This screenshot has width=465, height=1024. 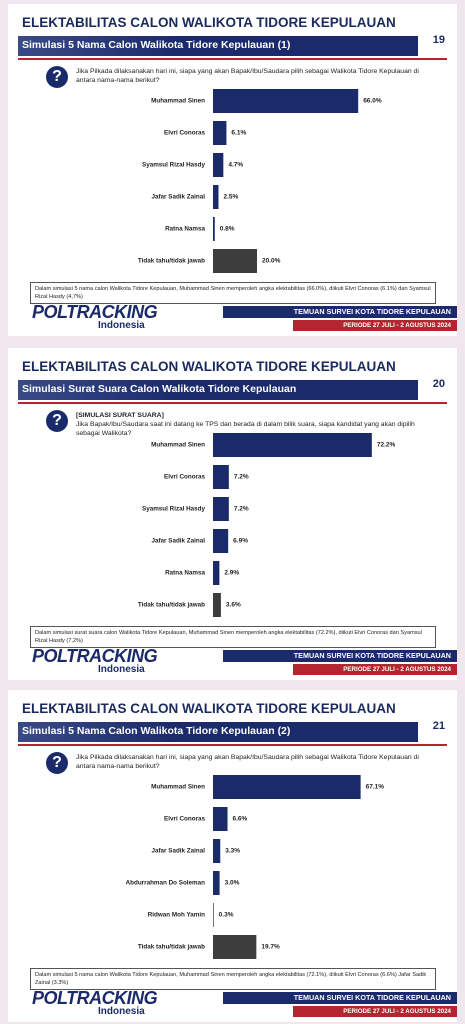 What do you see at coordinates (235, 165) in the screenshot?
I see `value-label: 4.7%` at bounding box center [235, 165].